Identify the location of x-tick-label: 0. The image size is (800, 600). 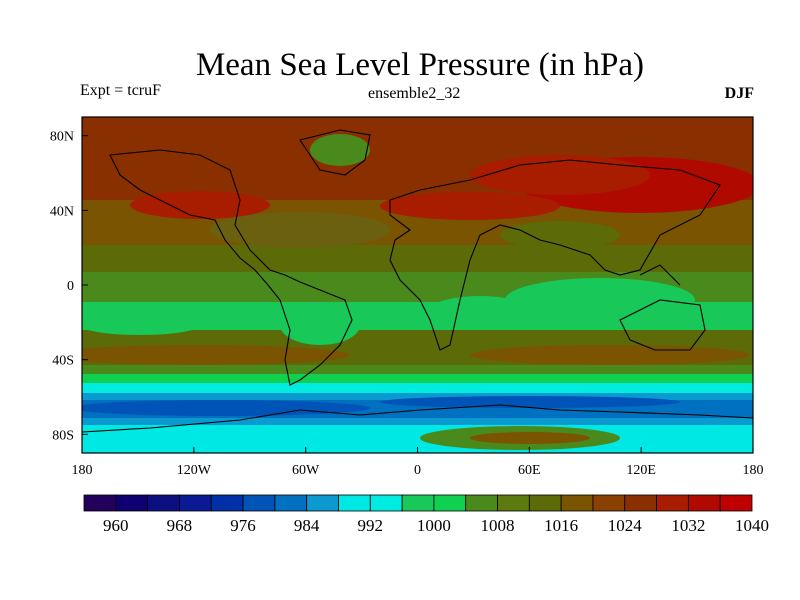
(417, 470).